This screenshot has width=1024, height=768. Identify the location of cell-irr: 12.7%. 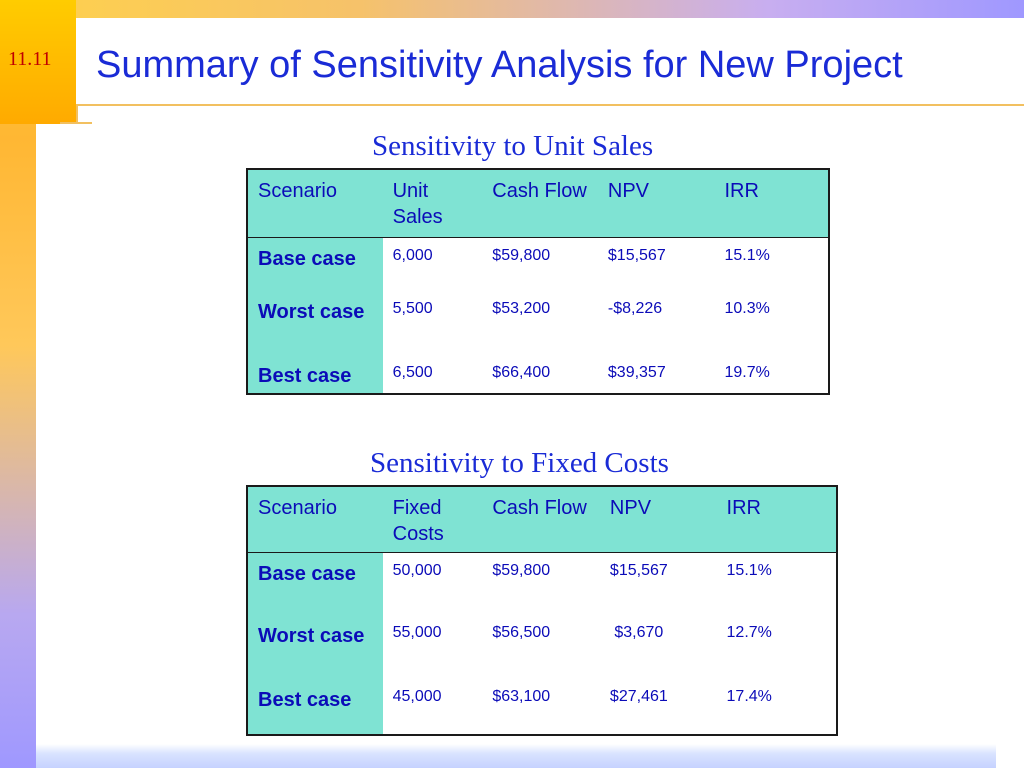
(749, 632).